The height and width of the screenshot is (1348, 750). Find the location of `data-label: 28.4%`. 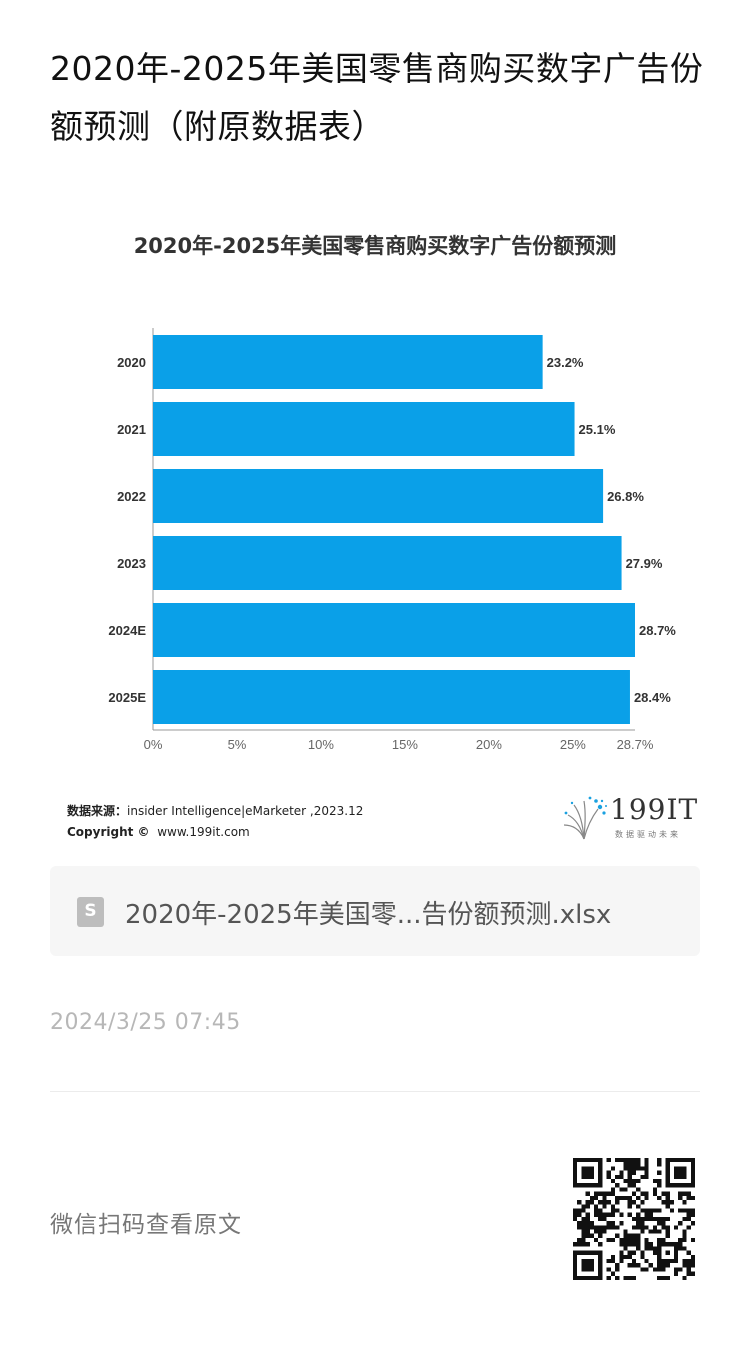

data-label: 28.4% is located at coordinates (652, 697).